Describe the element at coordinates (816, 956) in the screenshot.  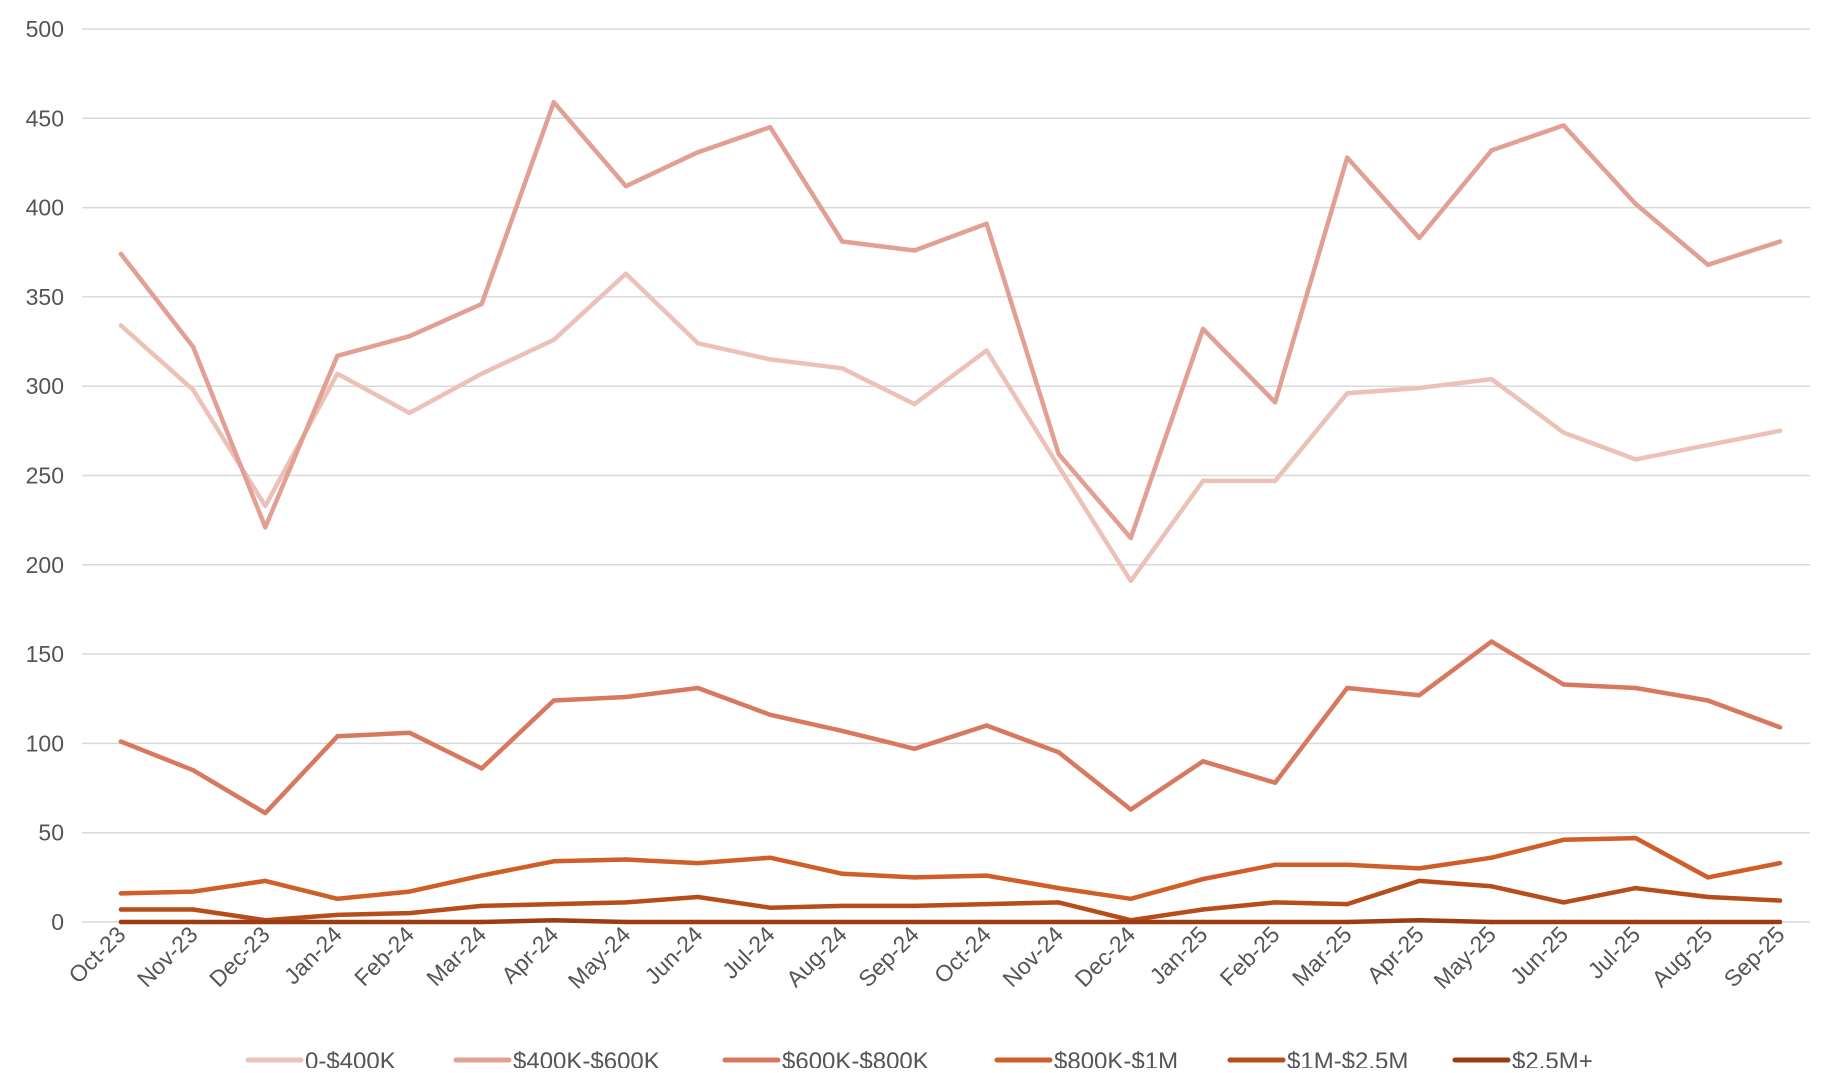
I see `x-tick-label: Aug-24` at that location.